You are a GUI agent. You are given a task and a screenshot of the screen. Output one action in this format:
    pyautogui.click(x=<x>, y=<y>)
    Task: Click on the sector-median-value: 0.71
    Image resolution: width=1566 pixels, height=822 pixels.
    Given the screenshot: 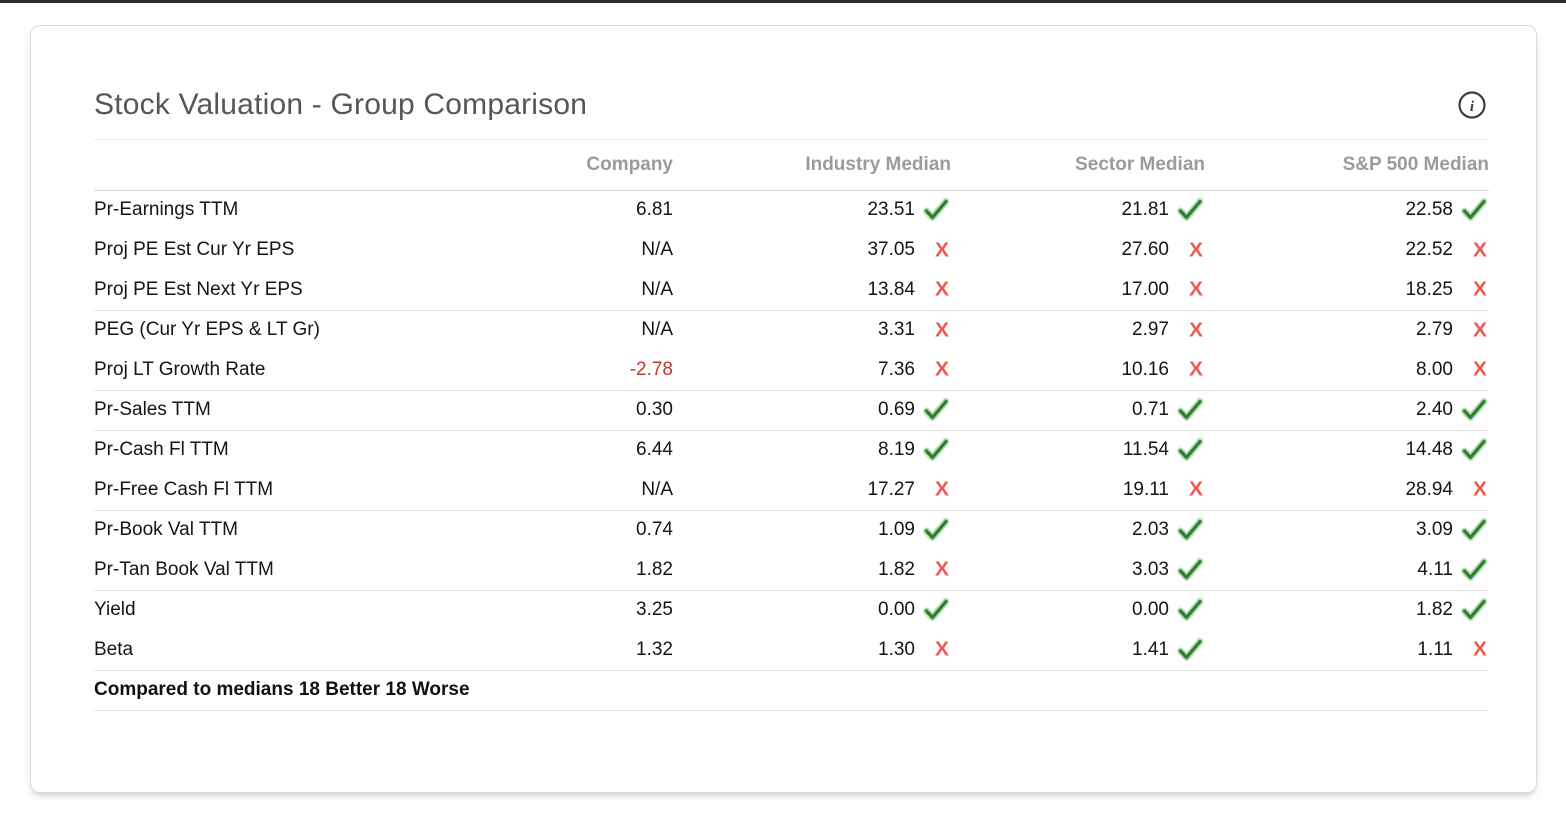 What is the action you would take?
    pyautogui.click(x=1150, y=409)
    